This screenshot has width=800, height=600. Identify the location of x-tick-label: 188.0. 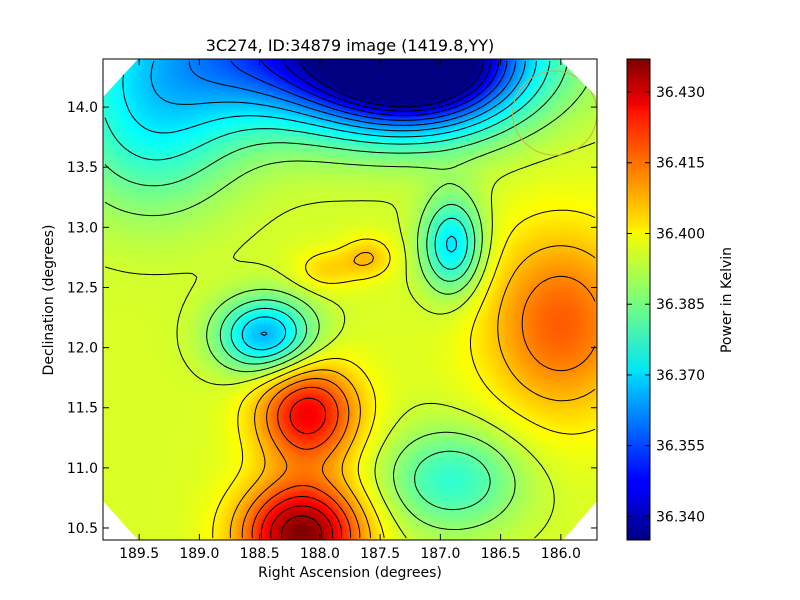
(320, 554).